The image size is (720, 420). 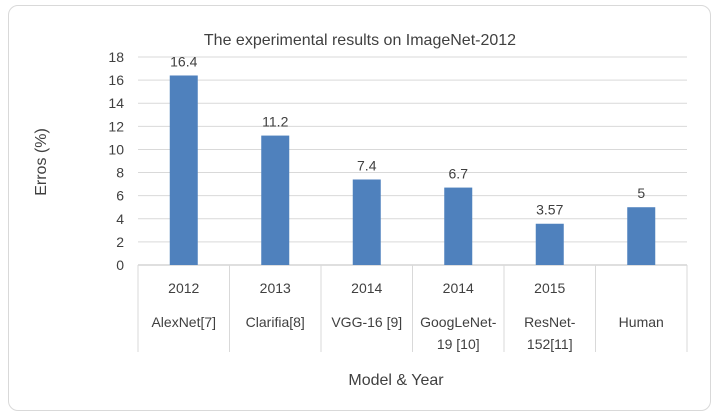 What do you see at coordinates (459, 174) in the screenshot?
I see `data-label: 6.7` at bounding box center [459, 174].